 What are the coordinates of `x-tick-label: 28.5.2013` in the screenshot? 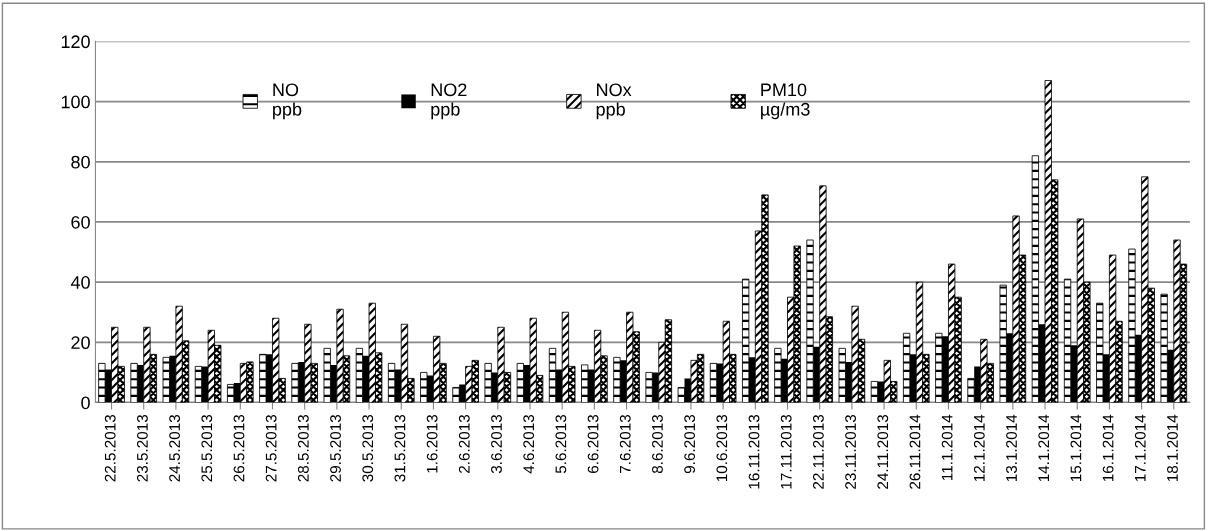 It's located at (303, 448).